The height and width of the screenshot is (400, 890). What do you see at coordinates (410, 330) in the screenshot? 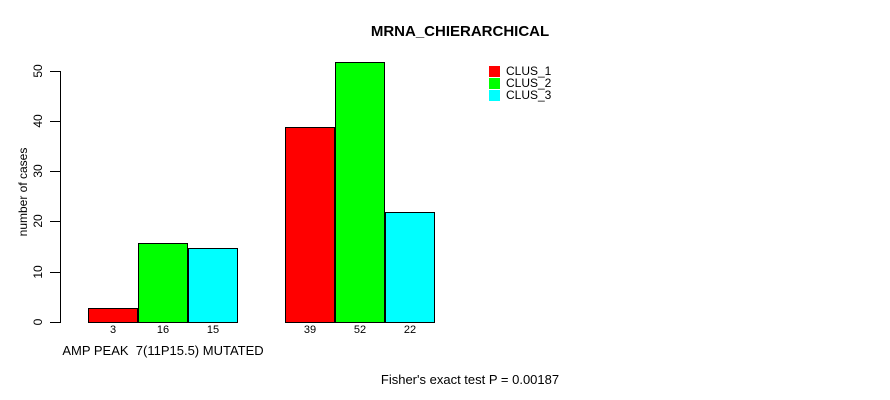
I see `bar-value-label: 22` at bounding box center [410, 330].